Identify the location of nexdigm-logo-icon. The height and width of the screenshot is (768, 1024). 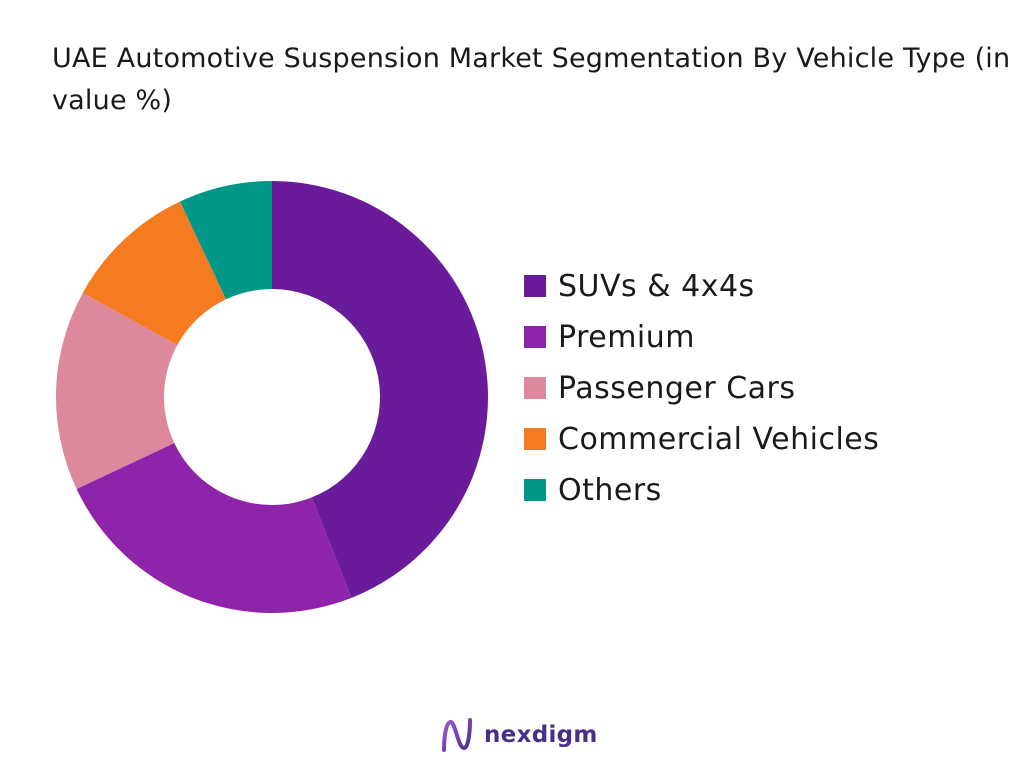
(457, 735).